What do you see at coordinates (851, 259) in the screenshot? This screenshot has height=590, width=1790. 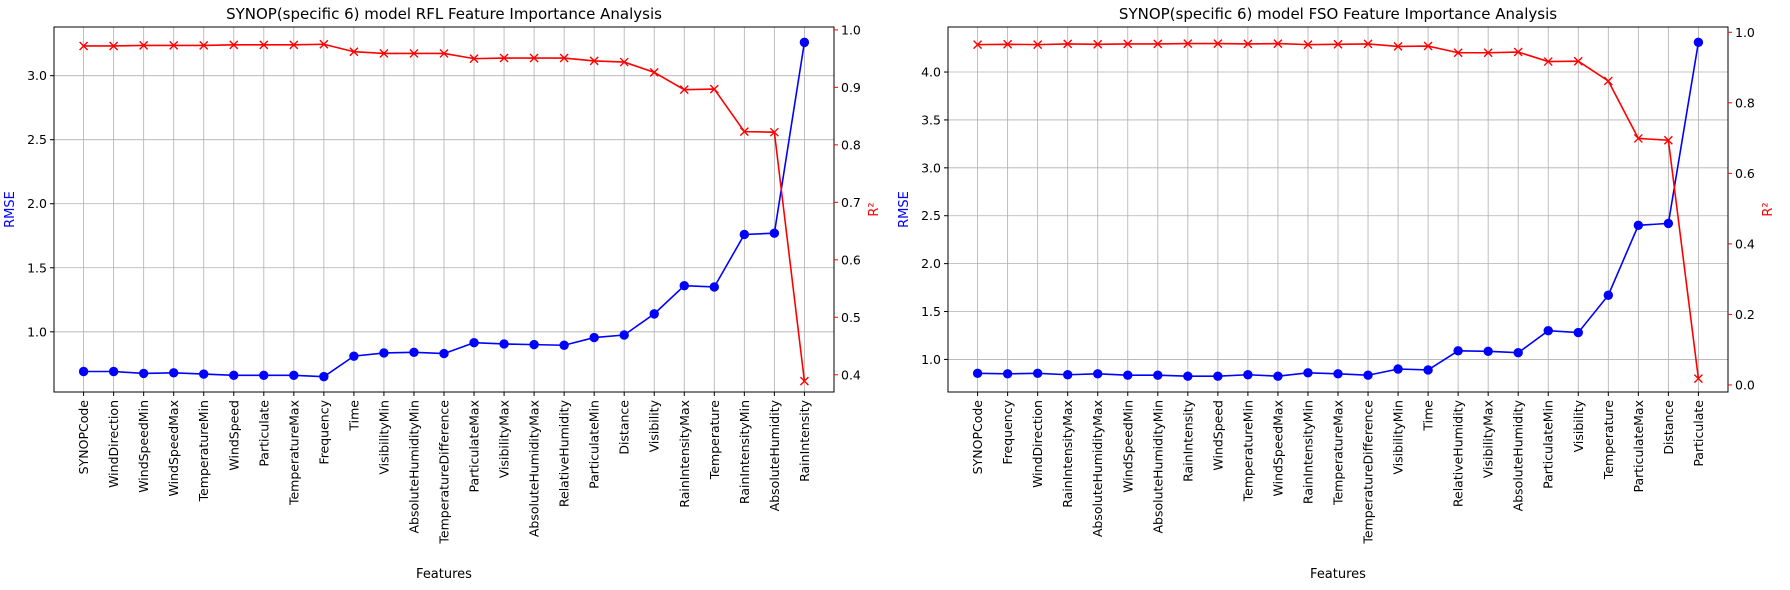 I see `y2-tick-label: 0.6` at bounding box center [851, 259].